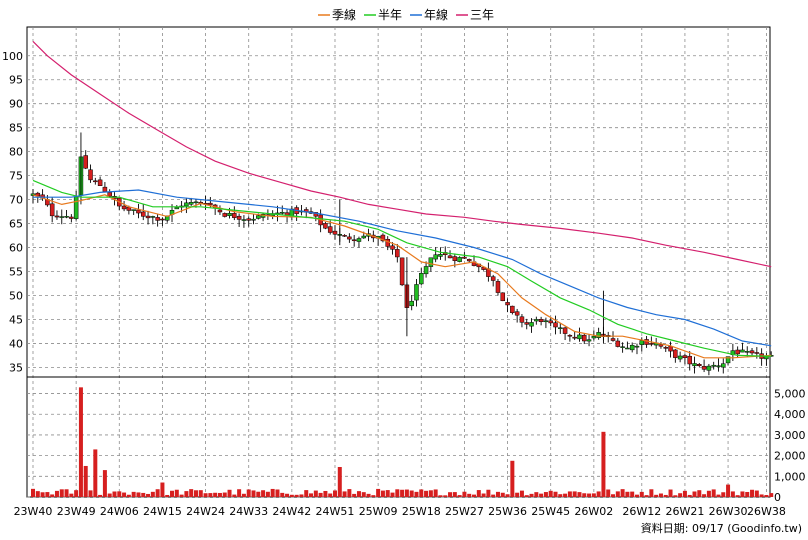 Image resolution: width=808 pixels, height=540 pixels. Describe the element at coordinates (482, 15) in the screenshot. I see `legend-label: 三年` at that location.